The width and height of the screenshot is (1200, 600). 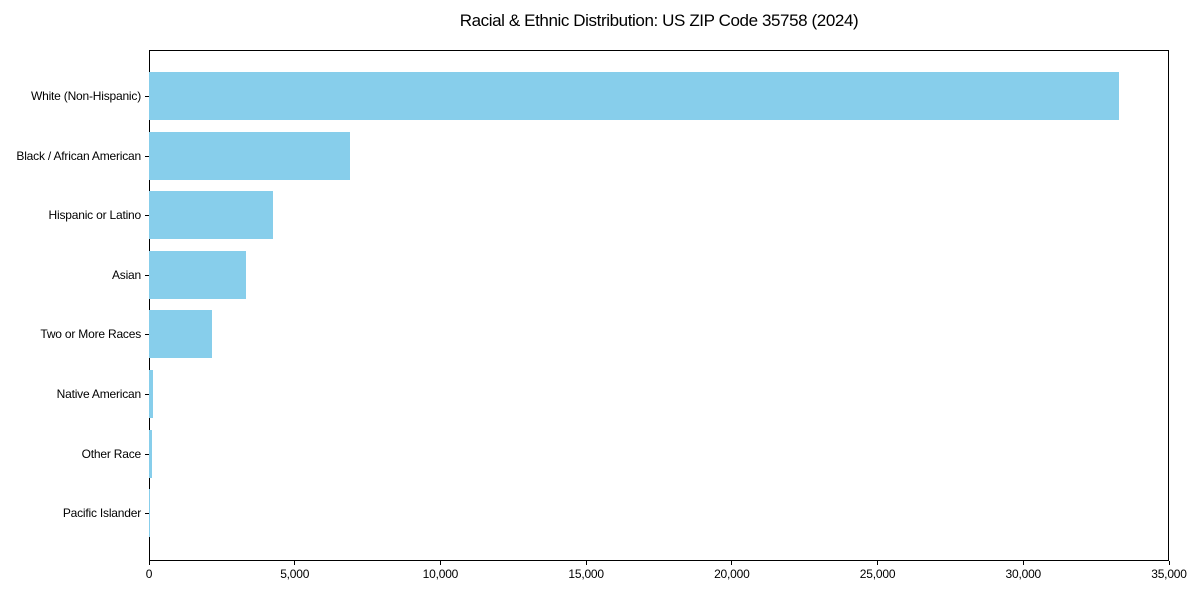 I want to click on x-tick-label: 30,000, so click(x=1023, y=574).